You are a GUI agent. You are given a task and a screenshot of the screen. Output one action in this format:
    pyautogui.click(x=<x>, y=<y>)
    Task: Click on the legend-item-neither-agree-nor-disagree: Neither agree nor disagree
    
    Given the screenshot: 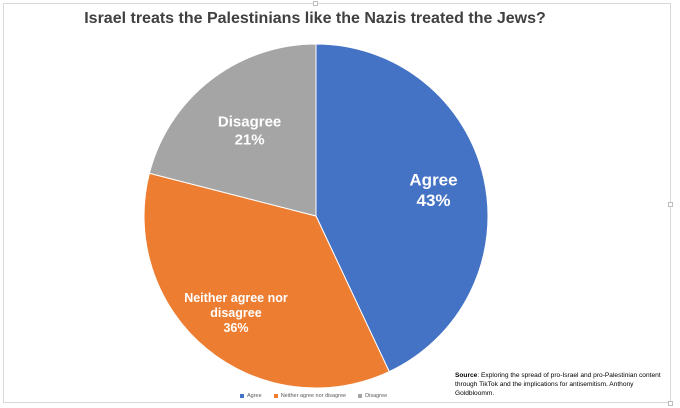 What is the action you would take?
    pyautogui.click(x=310, y=396)
    